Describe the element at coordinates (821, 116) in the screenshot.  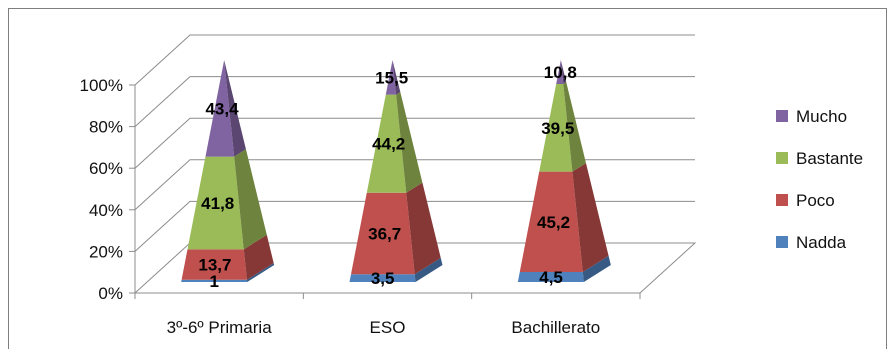
I see `legend-label: Mucho` at that location.